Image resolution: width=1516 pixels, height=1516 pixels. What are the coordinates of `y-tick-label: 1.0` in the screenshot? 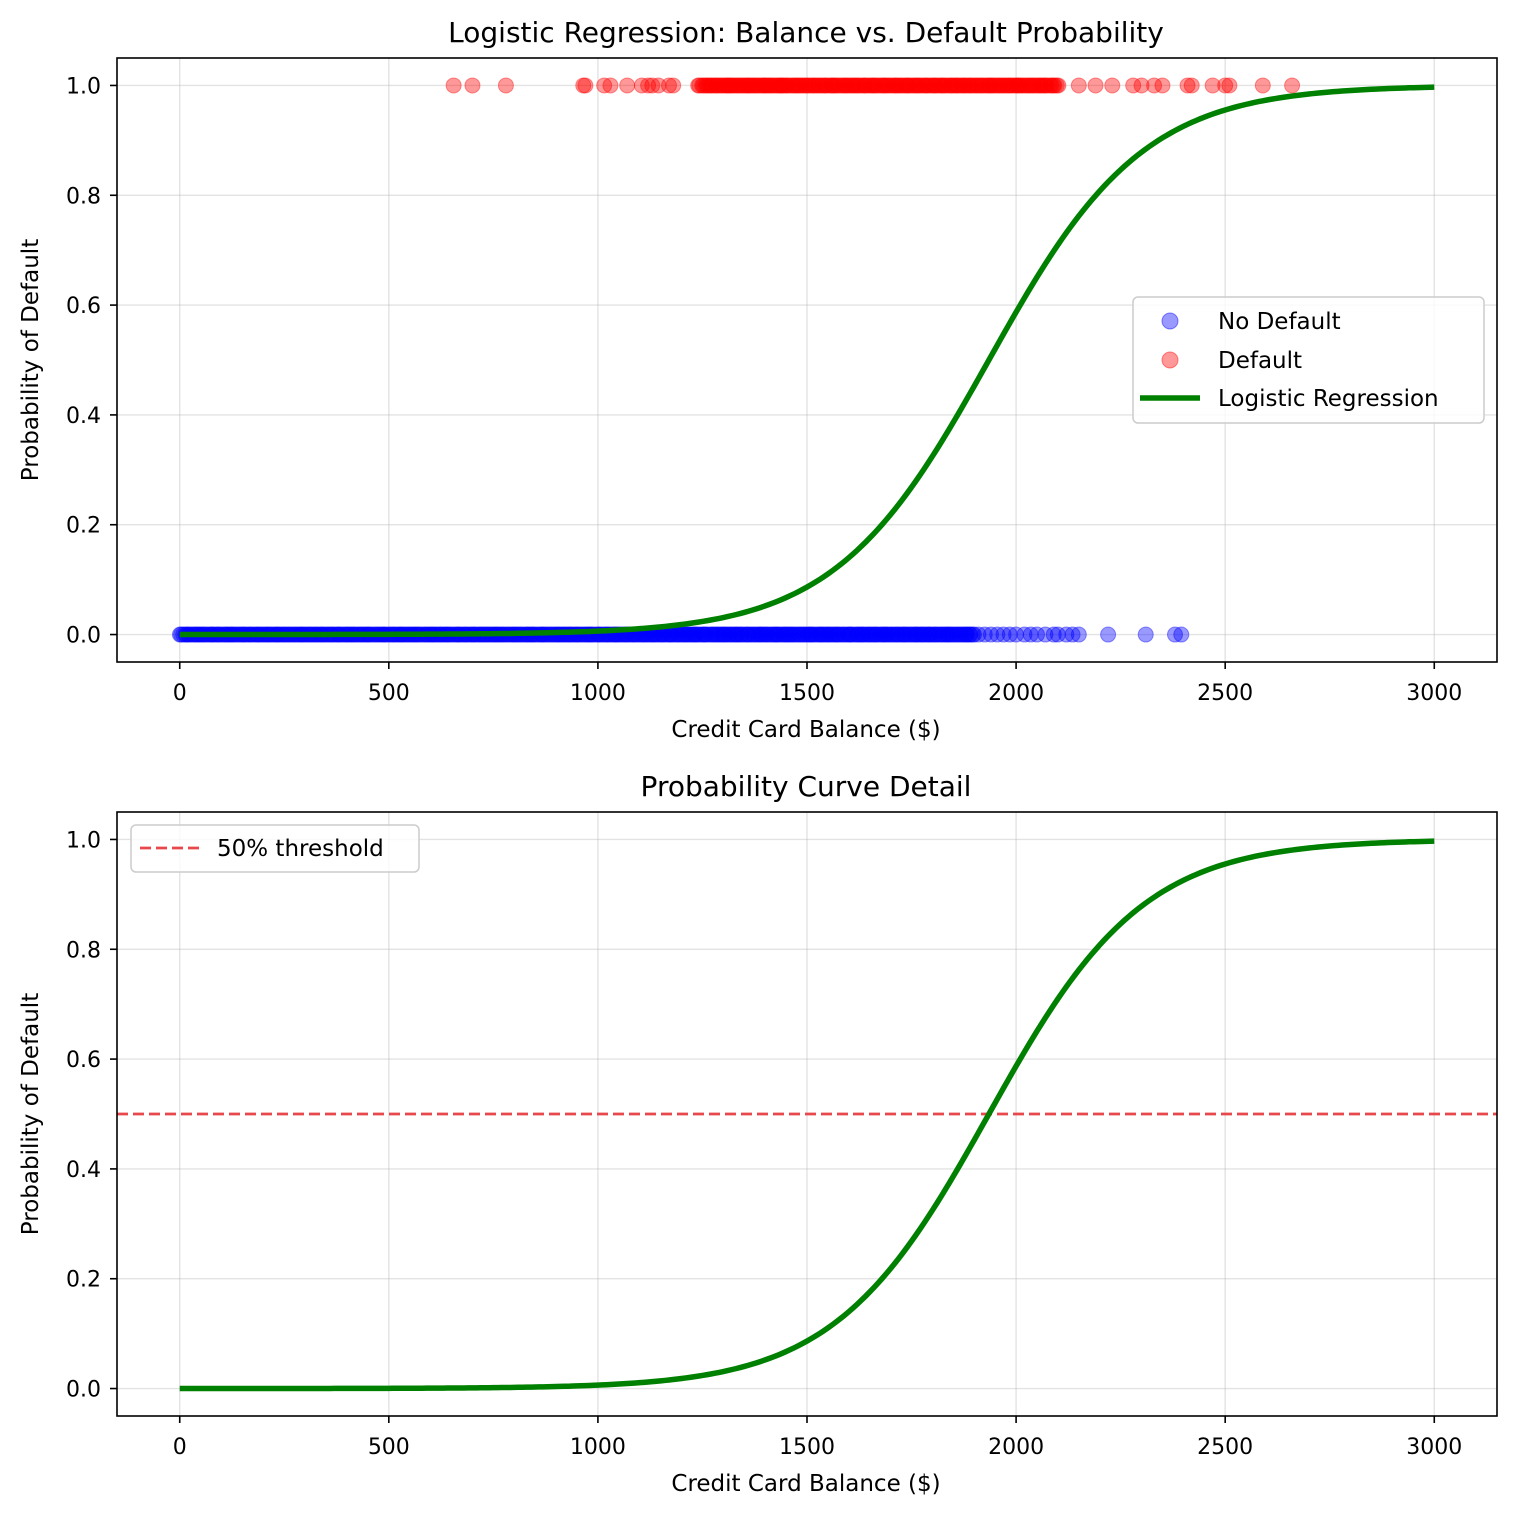 It's located at (83, 86).